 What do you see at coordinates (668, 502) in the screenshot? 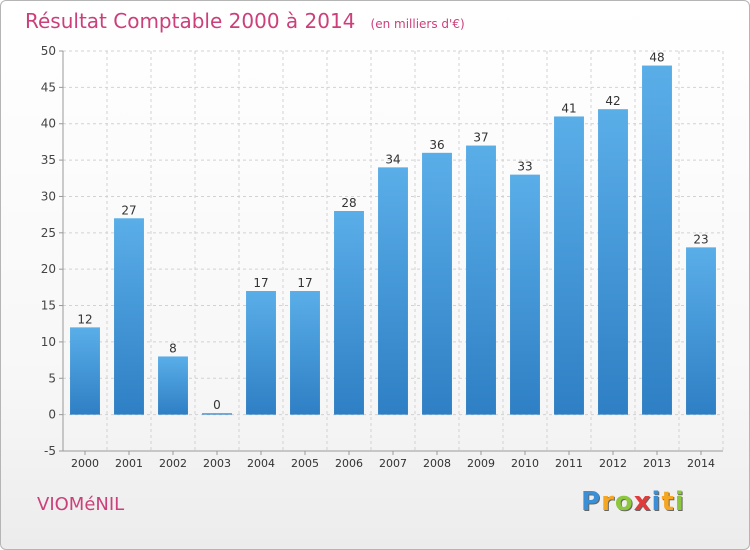
I see `brand-letter: t` at bounding box center [668, 502].